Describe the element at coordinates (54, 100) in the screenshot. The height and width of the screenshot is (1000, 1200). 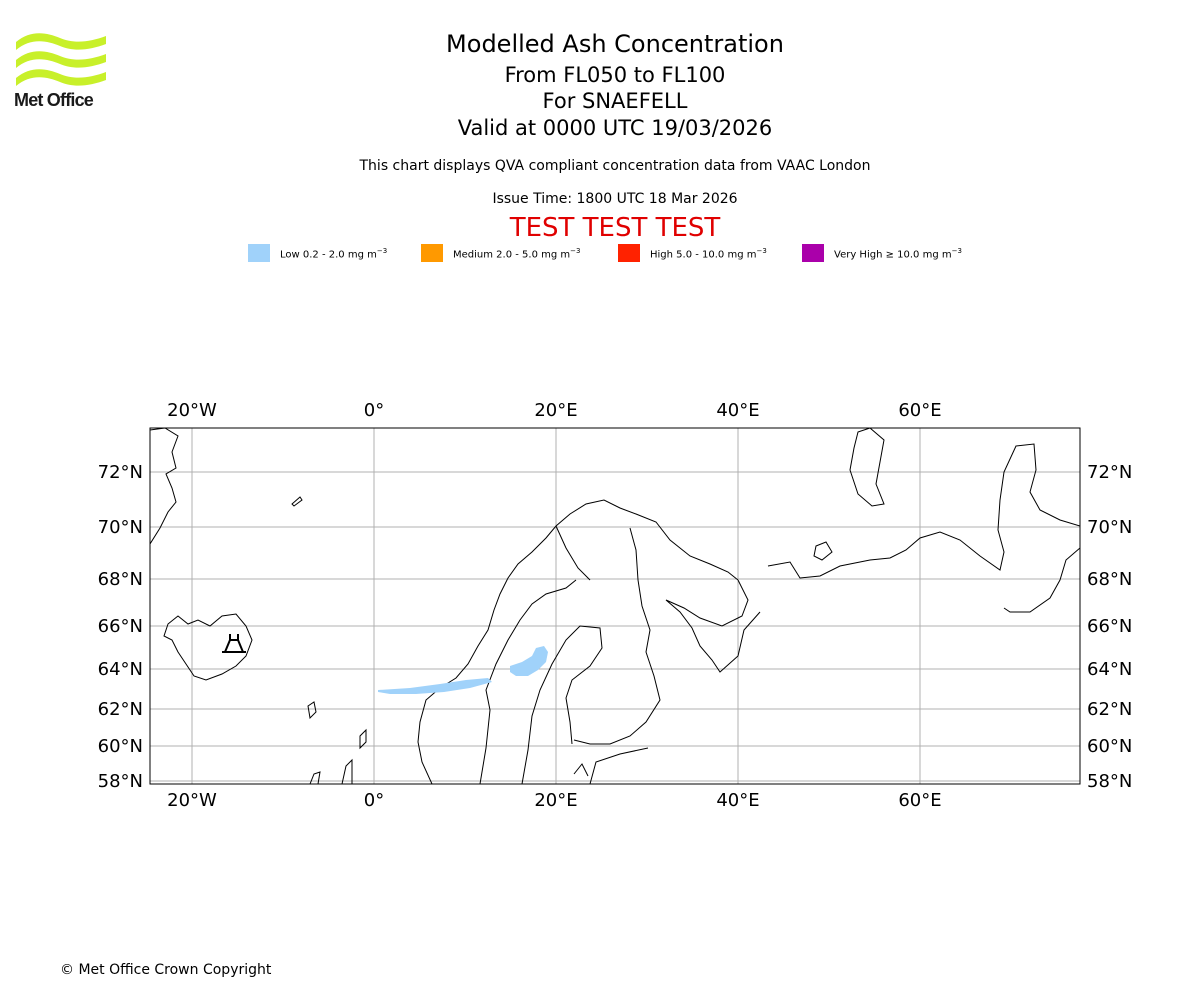
I see `logo-text: Met Office` at that location.